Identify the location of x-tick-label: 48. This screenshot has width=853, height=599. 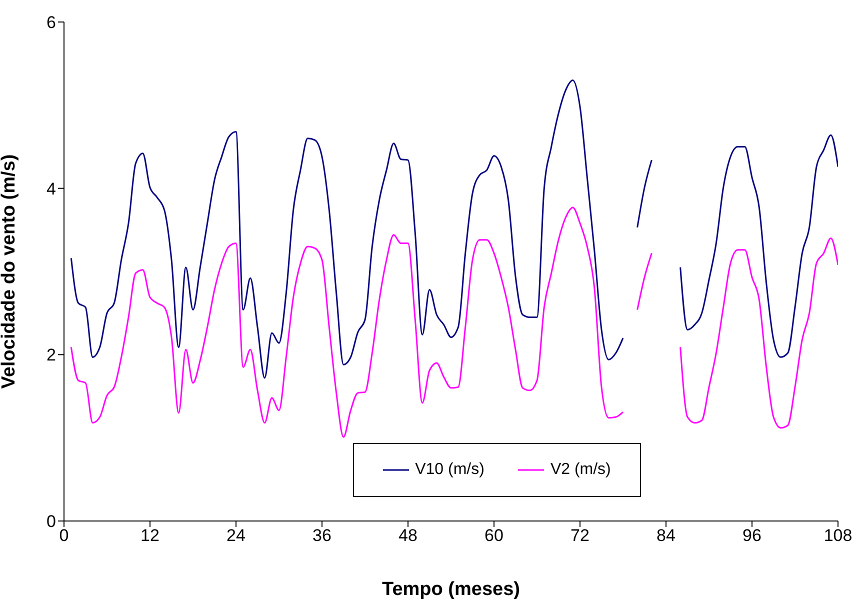
(408, 536).